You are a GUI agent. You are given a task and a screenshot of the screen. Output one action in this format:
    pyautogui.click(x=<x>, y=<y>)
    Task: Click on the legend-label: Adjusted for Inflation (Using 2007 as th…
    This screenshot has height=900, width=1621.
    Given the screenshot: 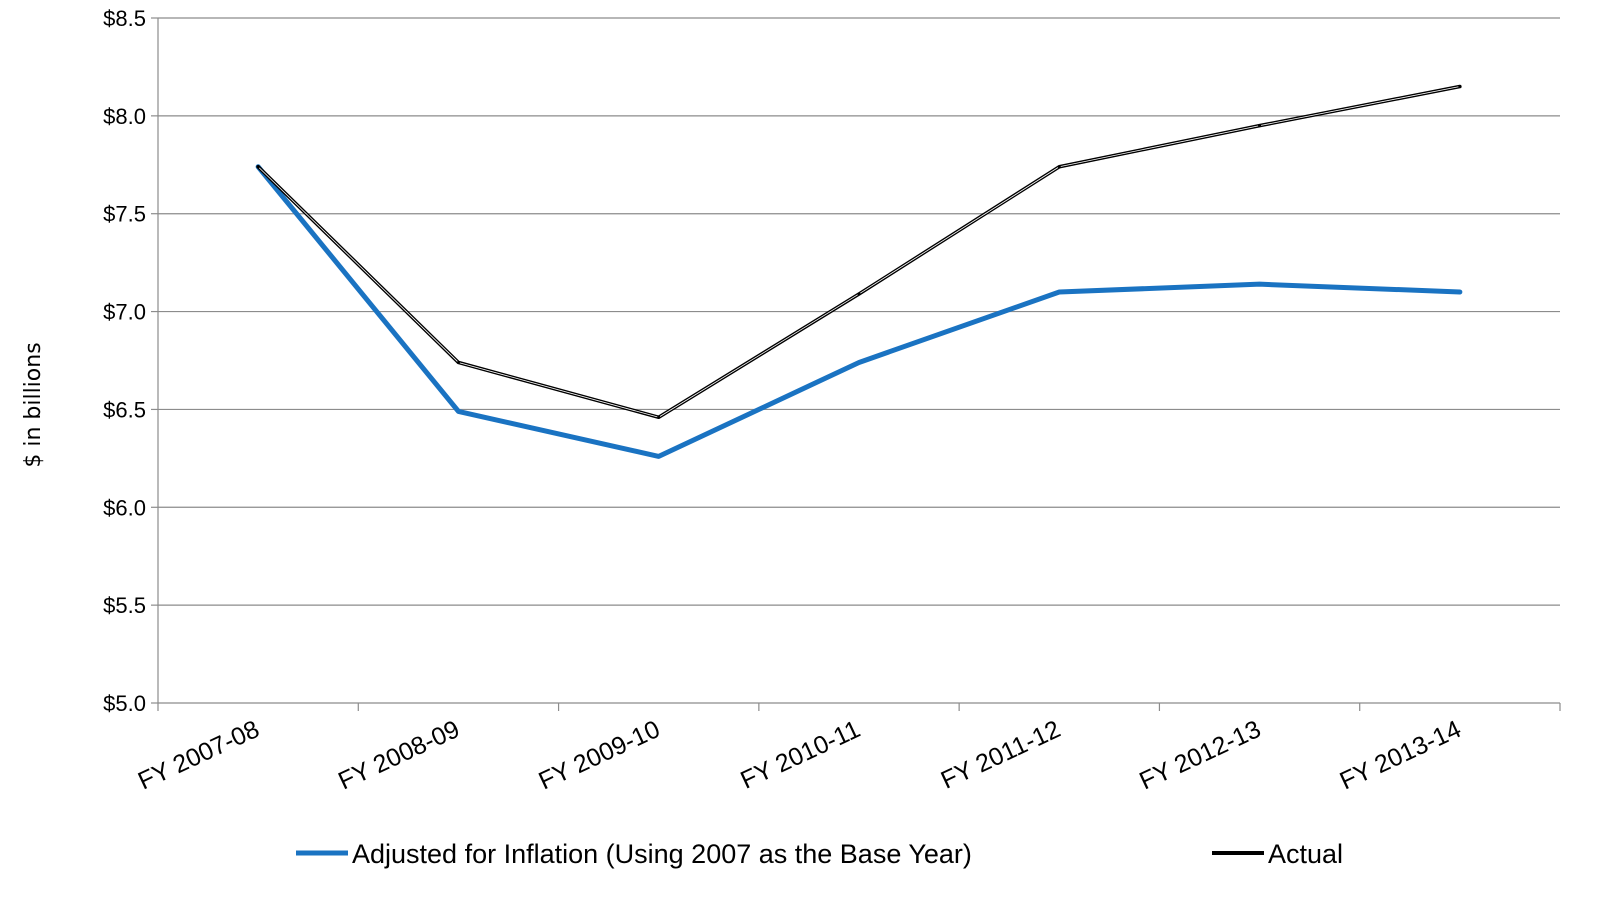 What is the action you would take?
    pyautogui.click(x=662, y=854)
    